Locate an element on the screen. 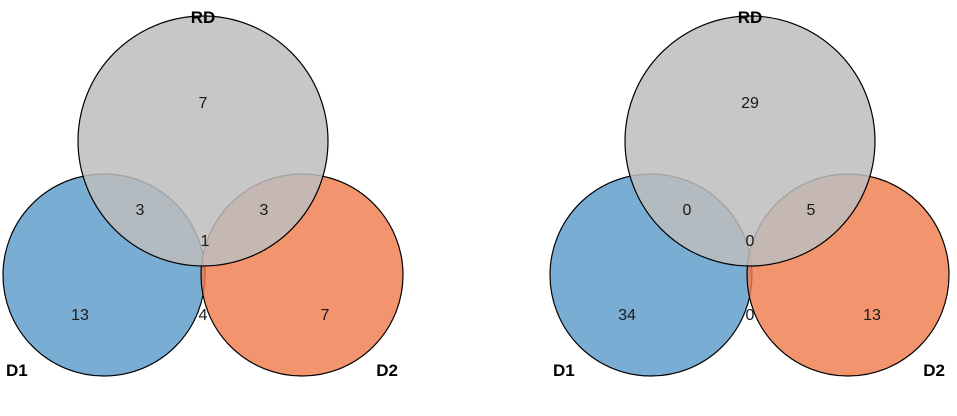 The height and width of the screenshot is (416, 957). d1-d2-count: 4 is located at coordinates (203, 315).